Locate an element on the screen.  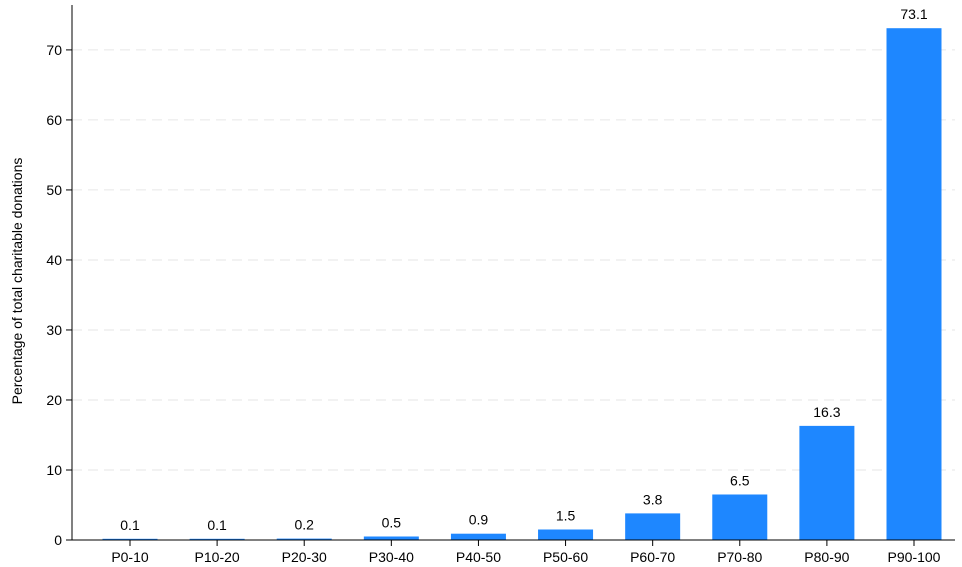
x-tick-label: P20-30 is located at coordinates (304, 557).